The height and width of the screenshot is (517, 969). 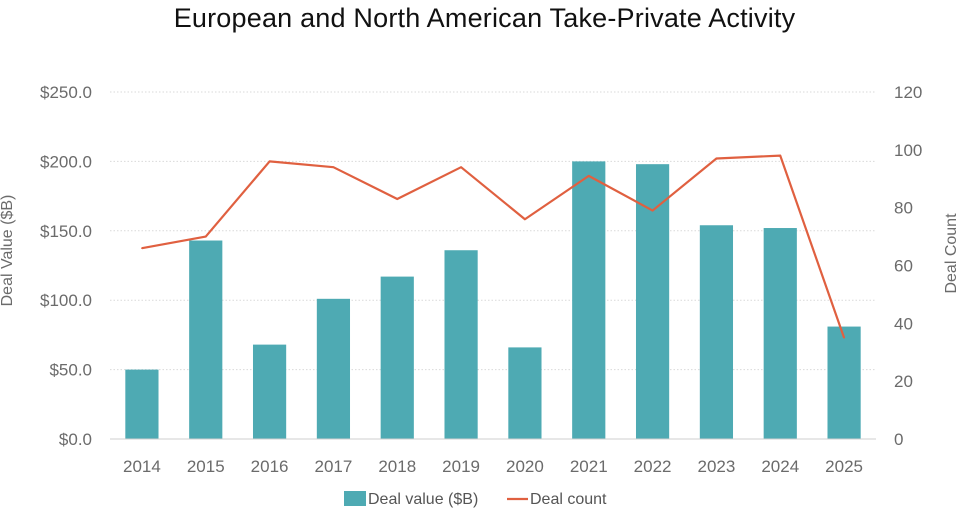 I want to click on bar-2016, so click(x=269, y=391).